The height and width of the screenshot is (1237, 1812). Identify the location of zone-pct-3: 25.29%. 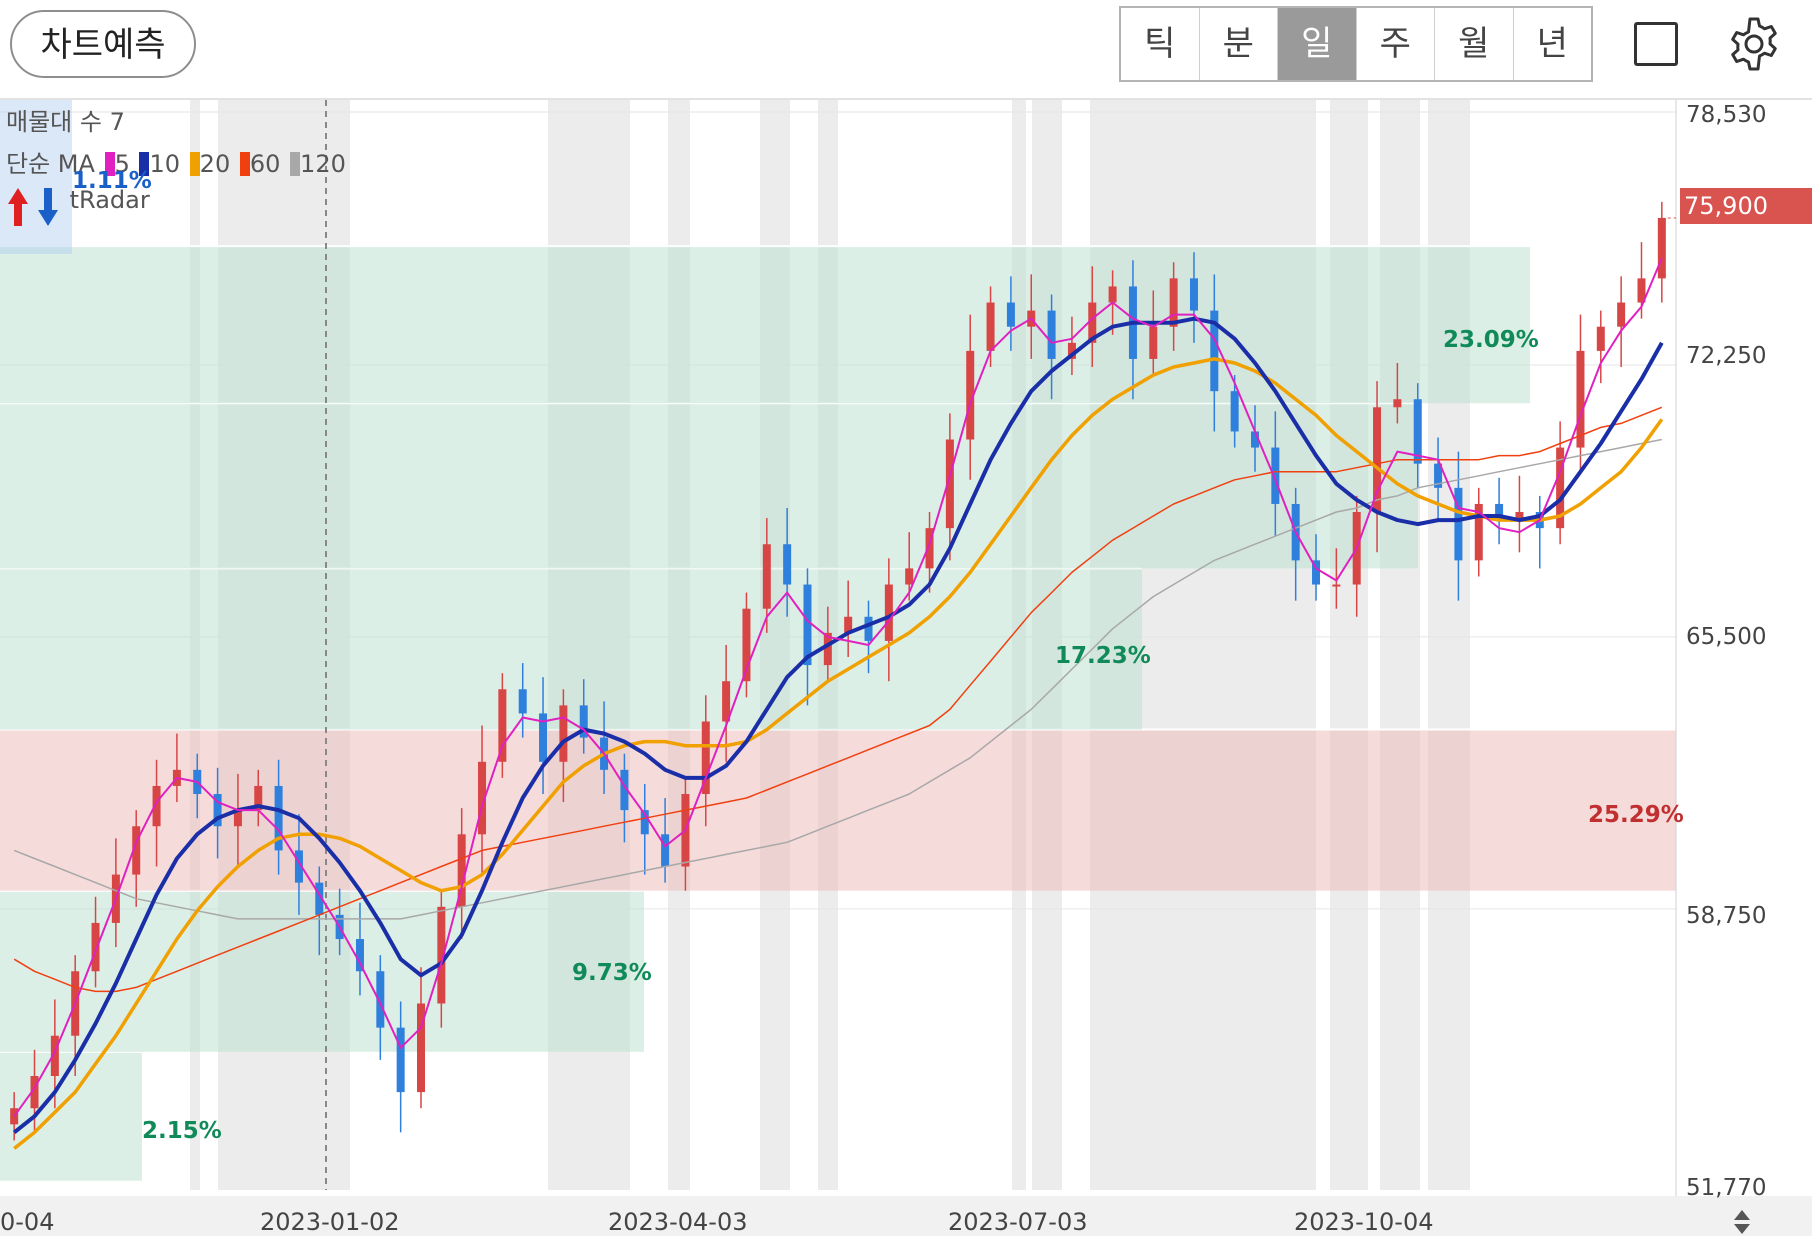
(1636, 815).